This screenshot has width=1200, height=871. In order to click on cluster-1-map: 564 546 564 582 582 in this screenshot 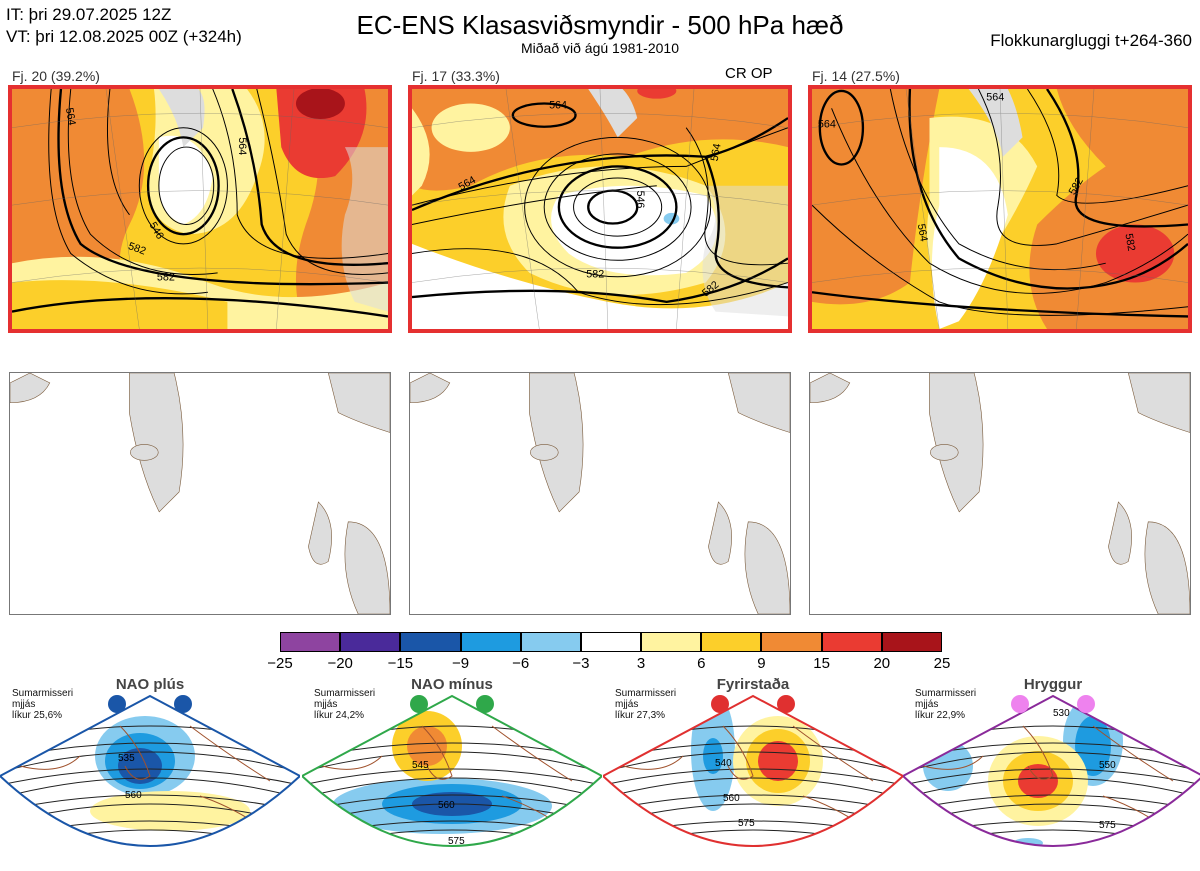, I will do `click(200, 209)`.